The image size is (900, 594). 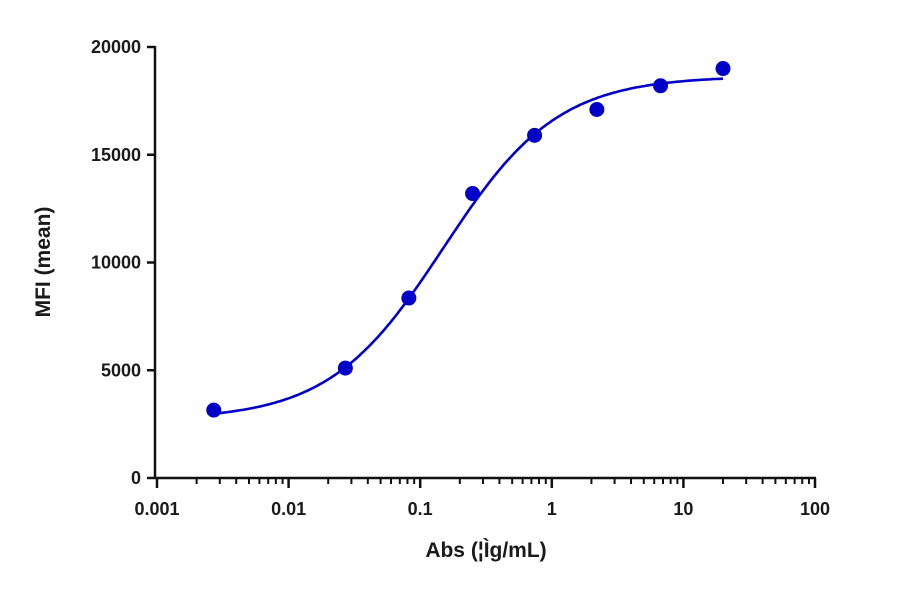 What do you see at coordinates (116, 155) in the screenshot?
I see `y-tick-label: 15000` at bounding box center [116, 155].